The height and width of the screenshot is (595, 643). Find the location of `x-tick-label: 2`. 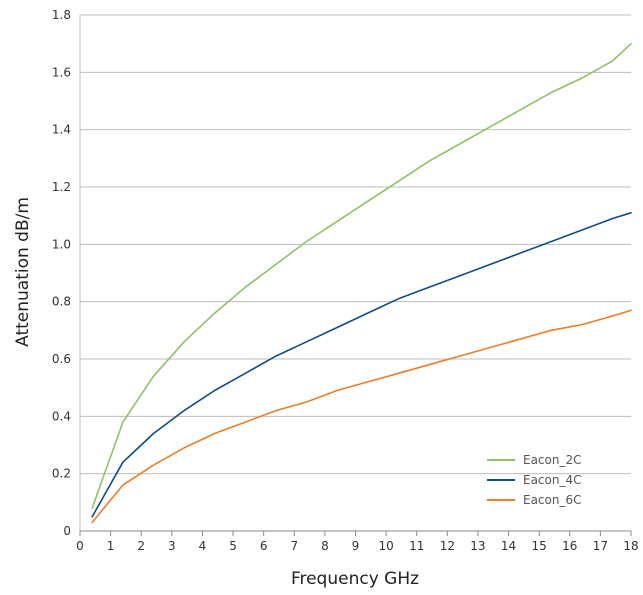

x-tick-label: 2 is located at coordinates (141, 546).